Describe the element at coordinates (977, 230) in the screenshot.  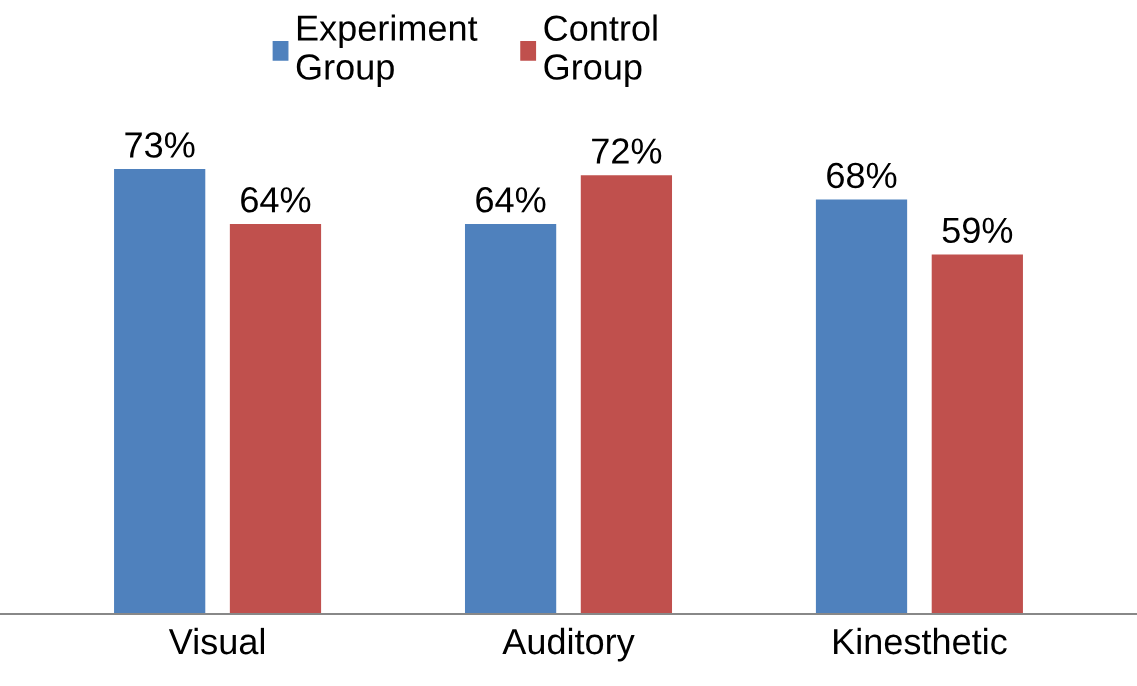
I see `data-label: 59%` at that location.